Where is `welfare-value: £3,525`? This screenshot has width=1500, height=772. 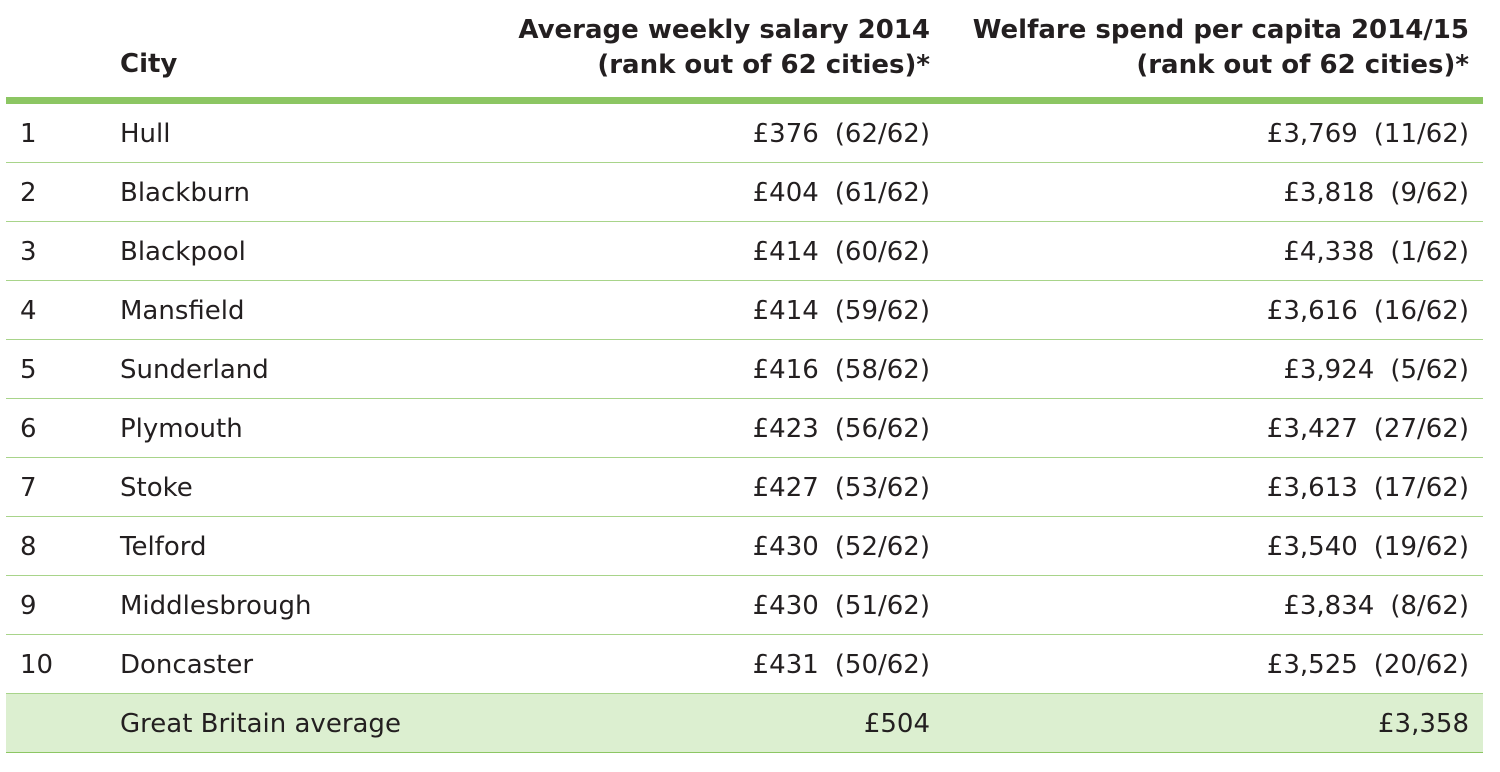 welfare-value: £3,525 is located at coordinates (1312, 665).